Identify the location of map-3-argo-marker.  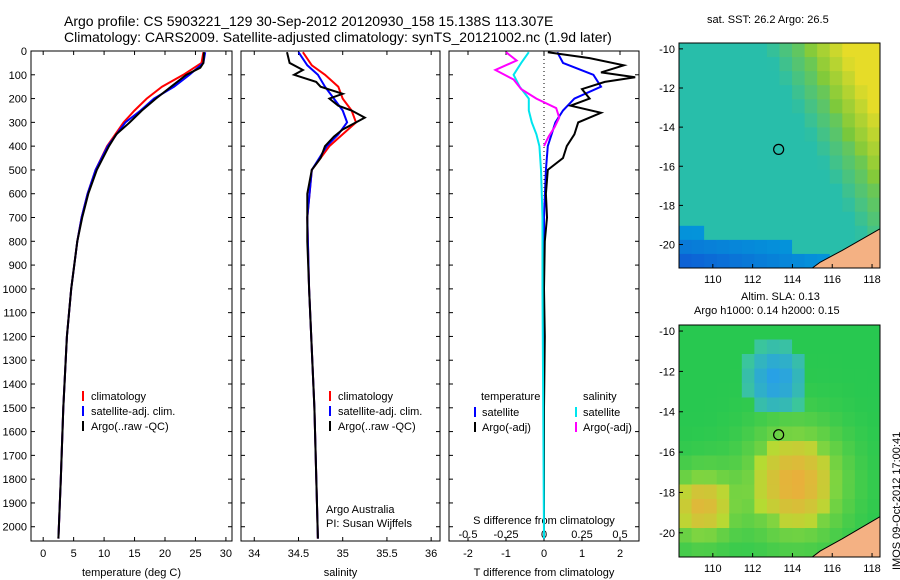
(779, 149).